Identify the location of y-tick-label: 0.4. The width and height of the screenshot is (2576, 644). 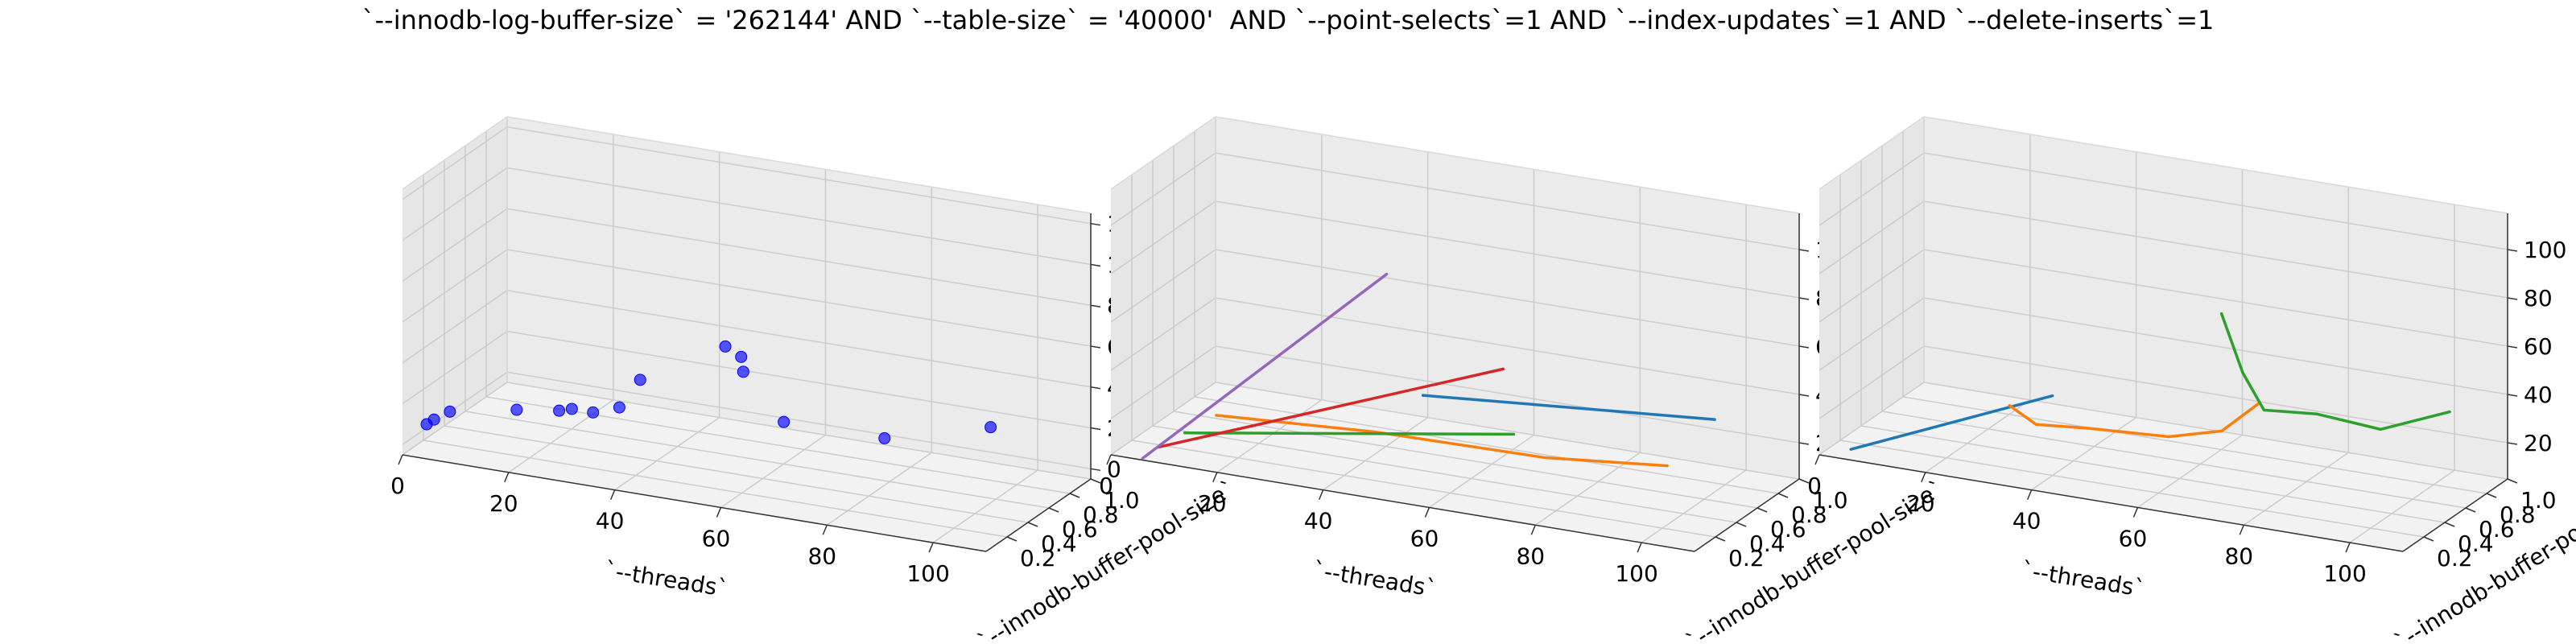
(2476, 543).